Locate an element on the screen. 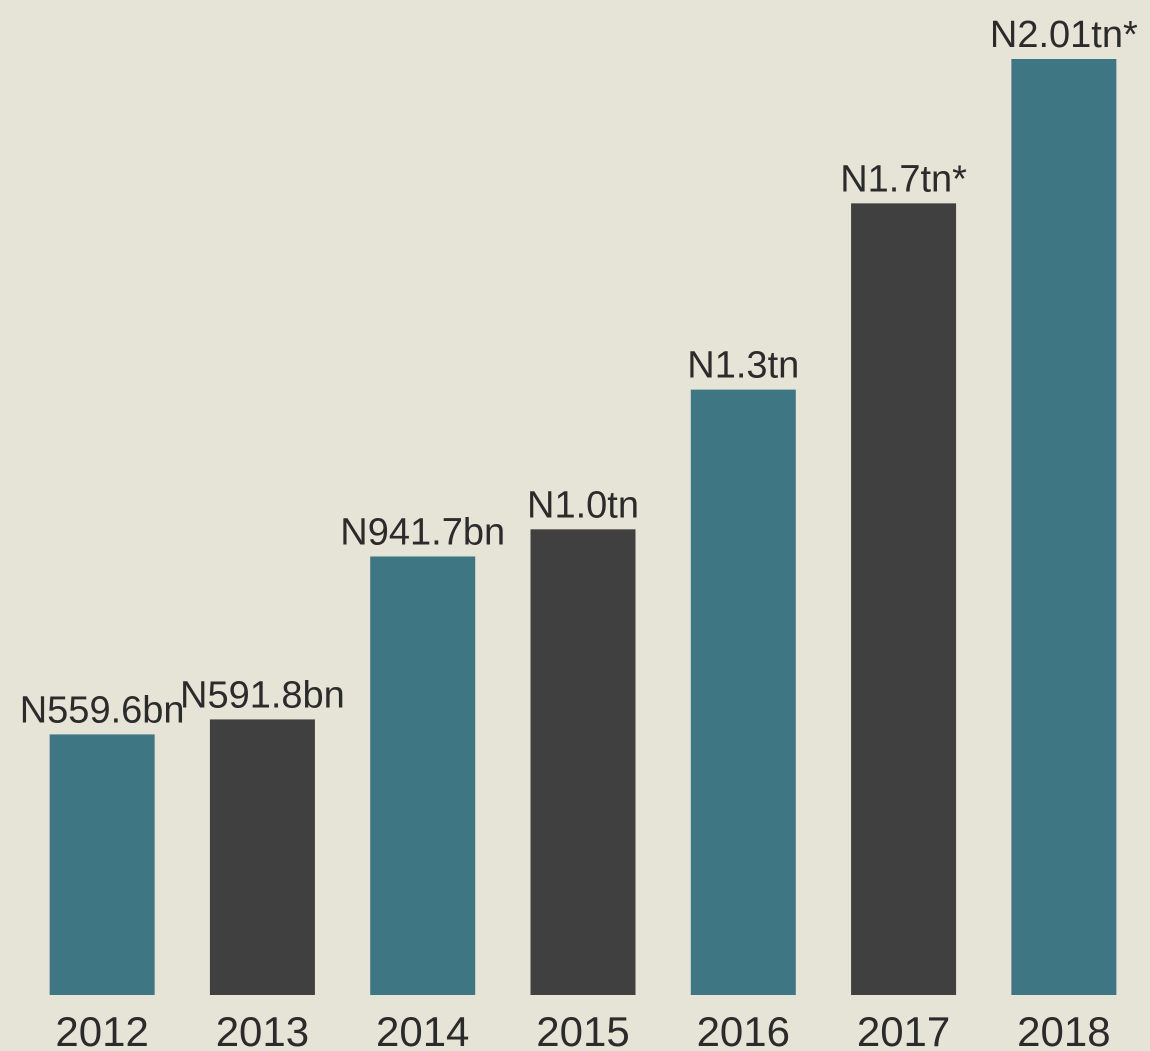  value-label: N559.6bn is located at coordinates (102, 710).